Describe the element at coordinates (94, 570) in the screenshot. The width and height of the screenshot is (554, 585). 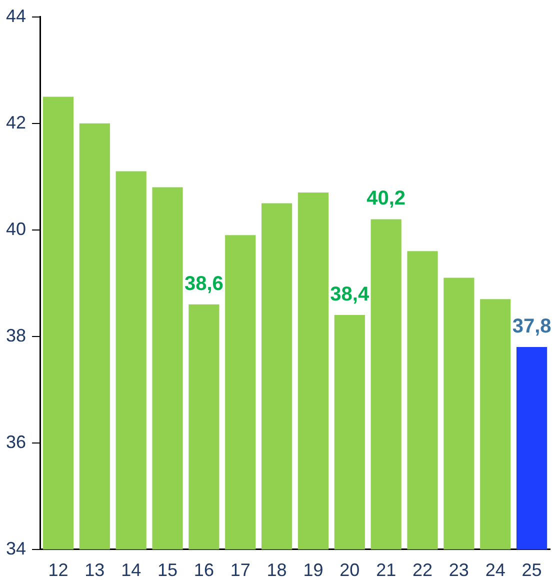
I see `x-tick-label: 13` at that location.